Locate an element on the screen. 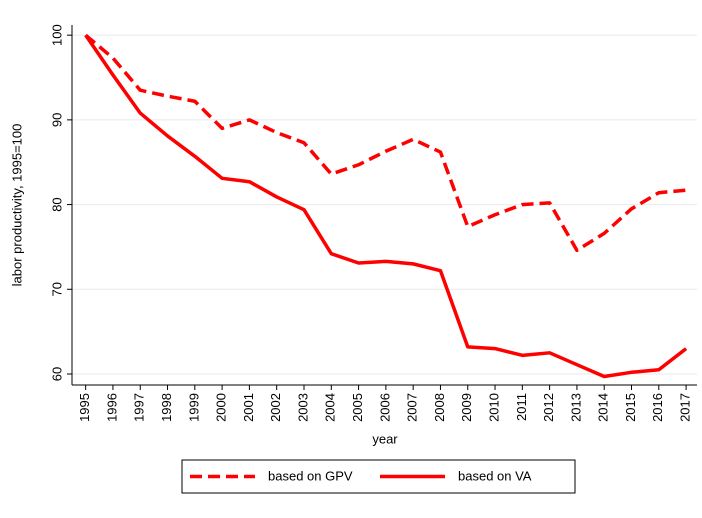 This screenshot has height=518, width=702. legend-label: based on VA is located at coordinates (495, 475).